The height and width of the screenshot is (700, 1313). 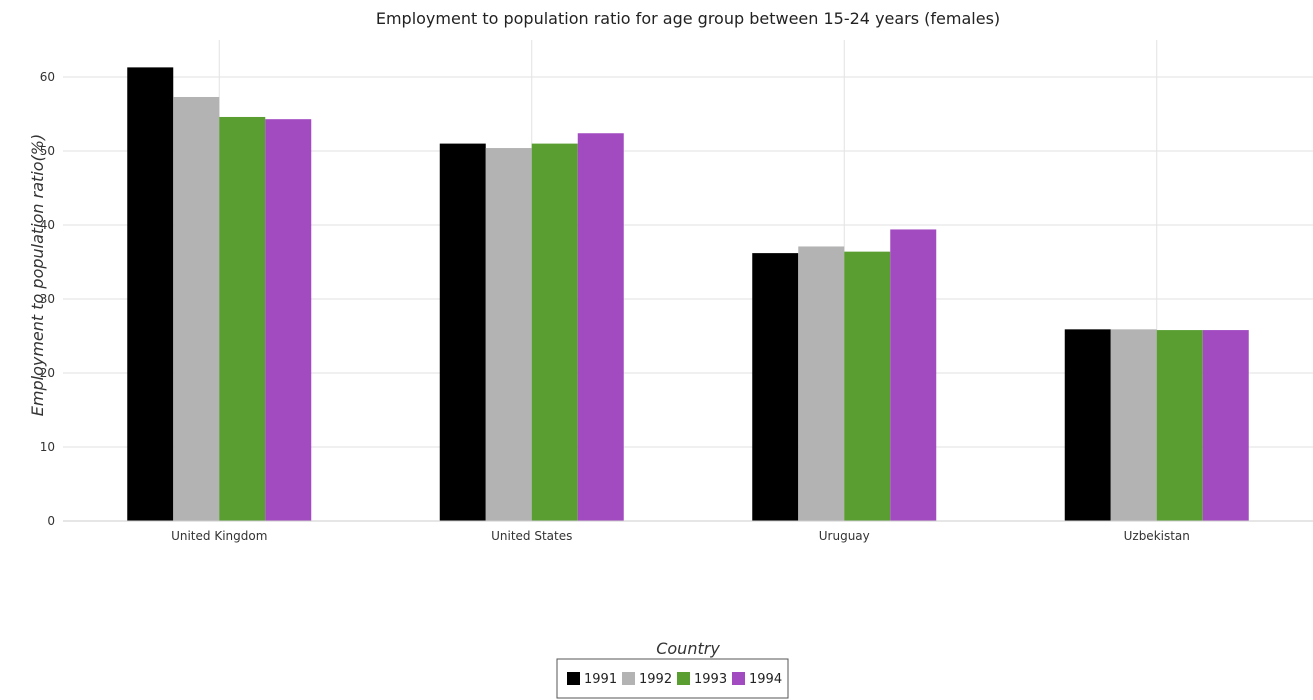 What do you see at coordinates (51, 521) in the screenshot?
I see `y-tick-label: 0` at bounding box center [51, 521].